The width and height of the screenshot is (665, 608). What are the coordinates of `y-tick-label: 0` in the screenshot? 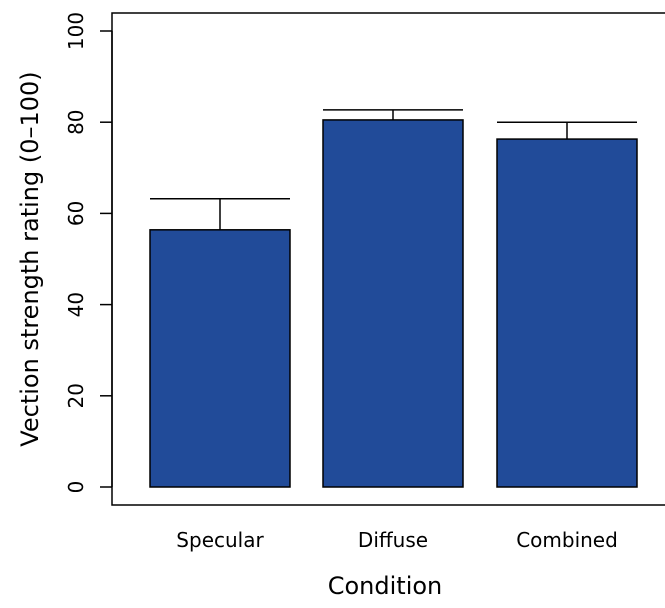 It's located at (76, 487).